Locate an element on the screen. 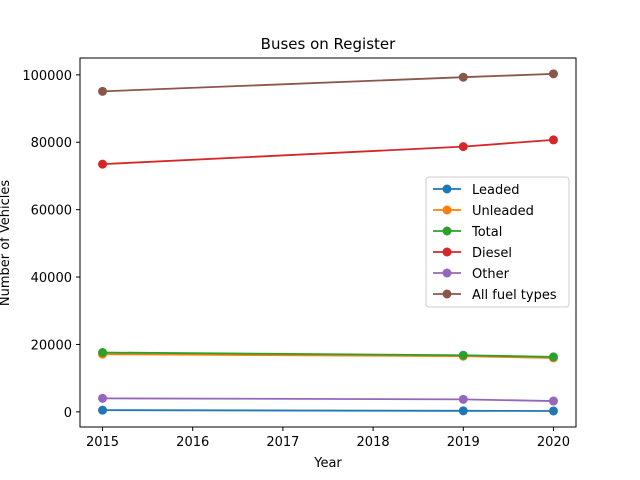 The width and height of the screenshot is (640, 480). legend-item: Other is located at coordinates (471, 274).